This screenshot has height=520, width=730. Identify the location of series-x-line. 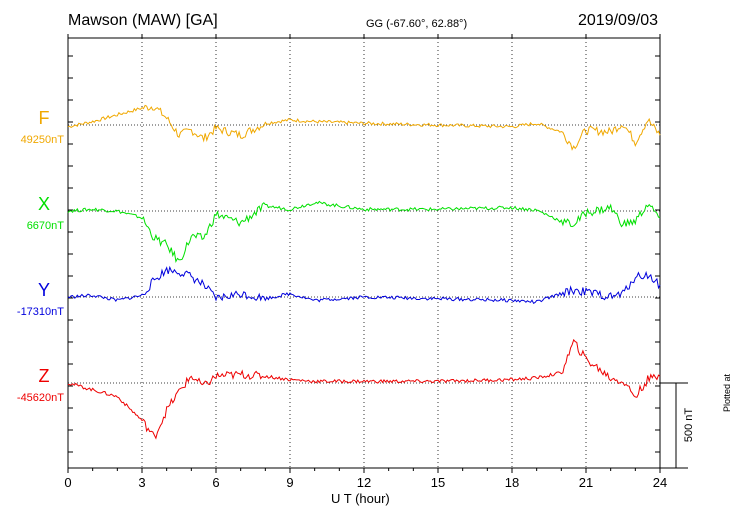
(364, 231).